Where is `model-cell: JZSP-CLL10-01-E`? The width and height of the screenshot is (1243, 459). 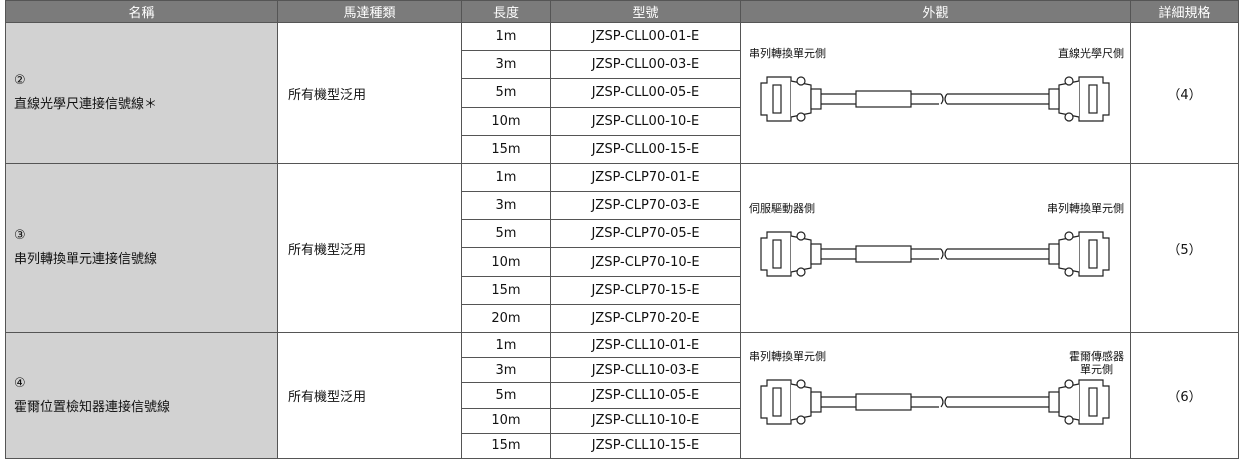
model-cell: JZSP-CLL10-01-E is located at coordinates (645, 345).